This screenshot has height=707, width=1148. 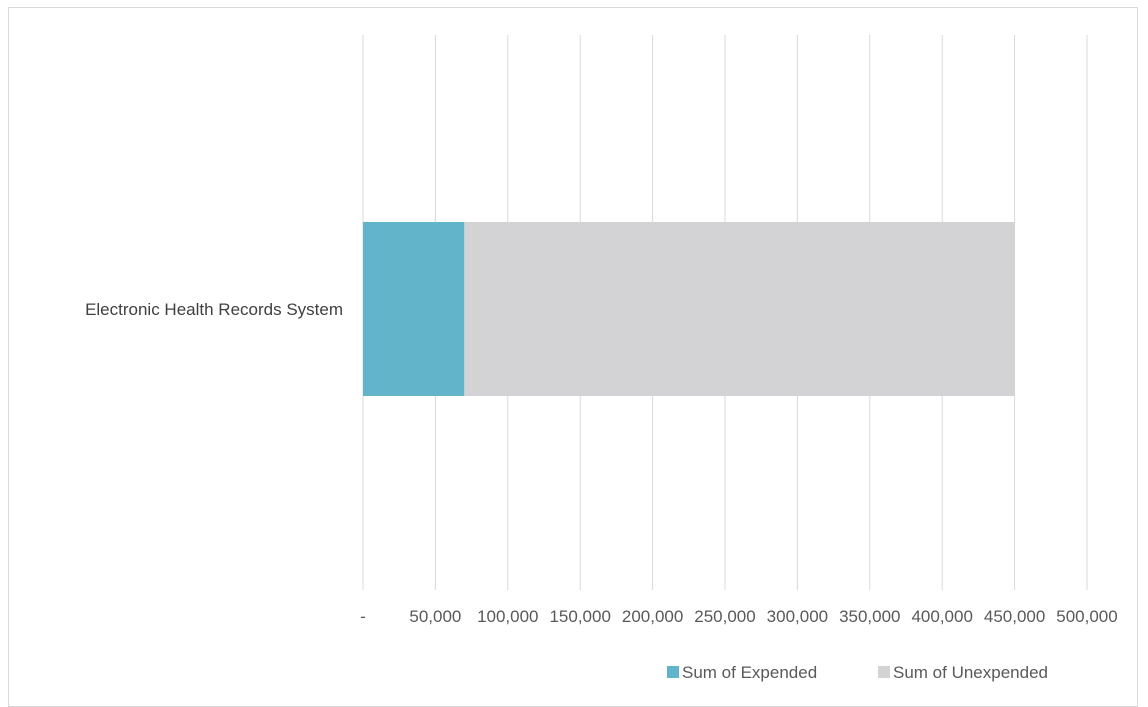 I want to click on x-tick-label: 450,000, so click(x=1014, y=616).